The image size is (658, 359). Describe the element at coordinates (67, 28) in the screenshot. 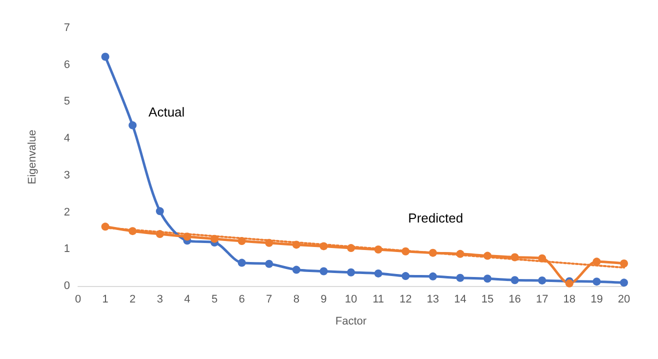

I see `y-tick-label: 7` at that location.